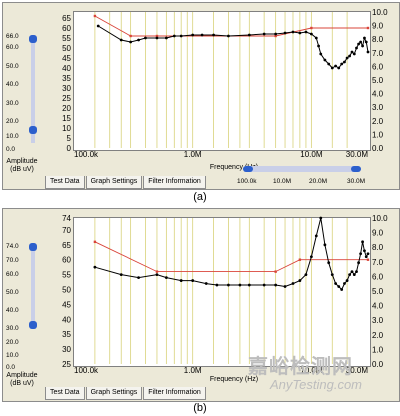  What do you see at coordinates (66, 38) in the screenshot?
I see `y-tick-label: 55` at bounding box center [66, 38].